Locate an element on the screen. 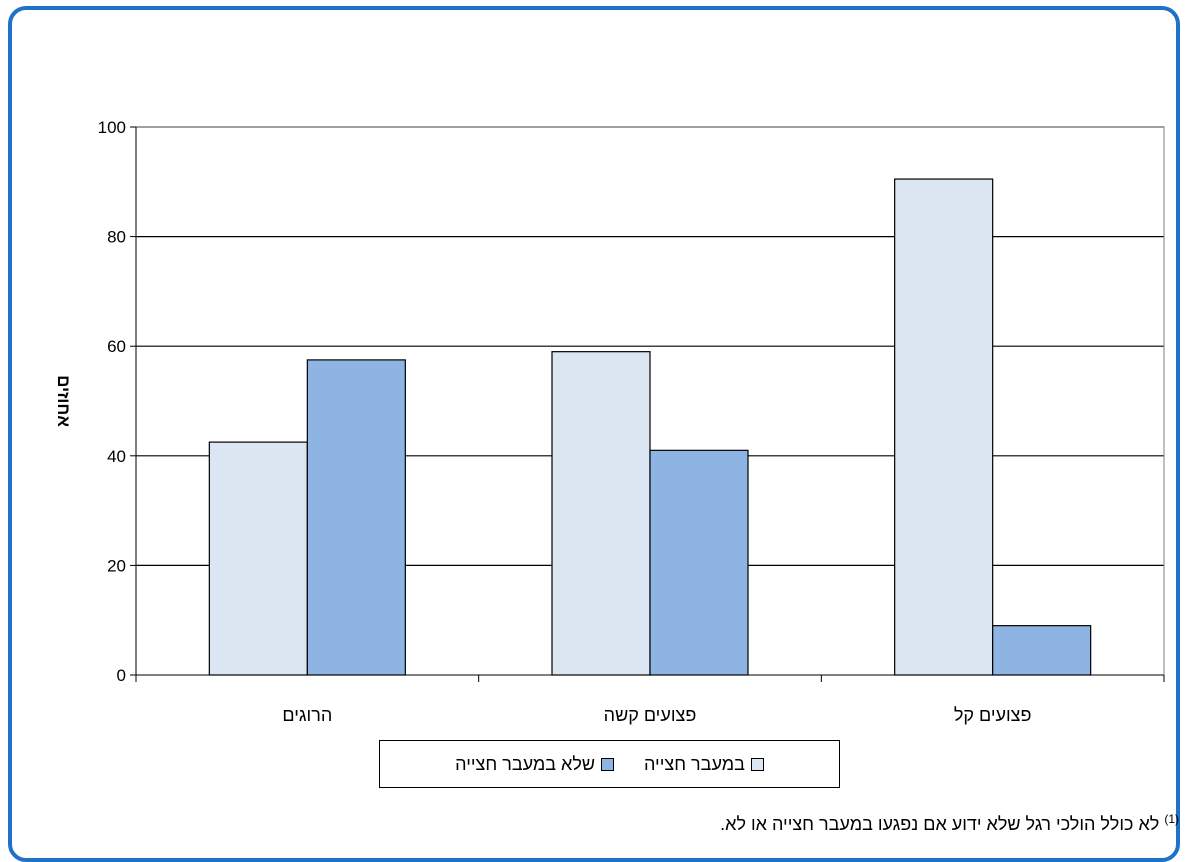  legend-swatch-crosswalk is located at coordinates (757, 764).